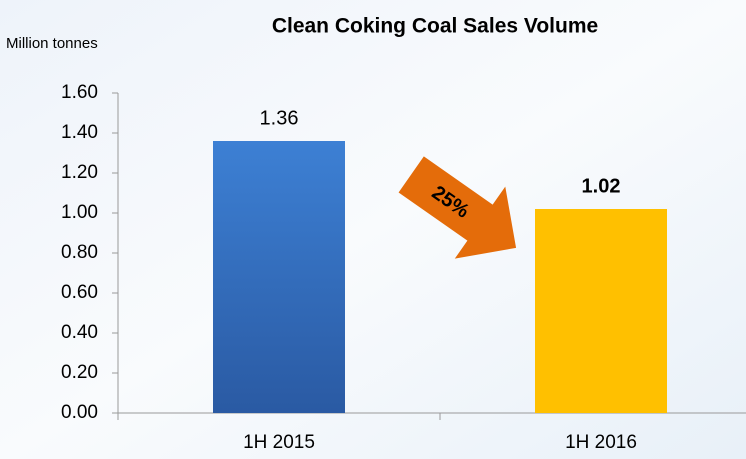  Describe the element at coordinates (601, 186) in the screenshot. I see `value-label: 1.02` at that location.